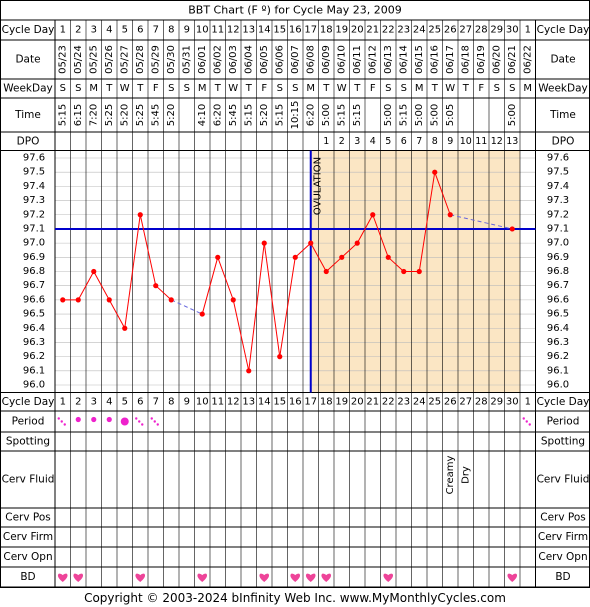 This screenshot has height=607, width=590. What do you see at coordinates (28, 141) in the screenshot?
I see `row-label-dpo: DPO` at bounding box center [28, 141].